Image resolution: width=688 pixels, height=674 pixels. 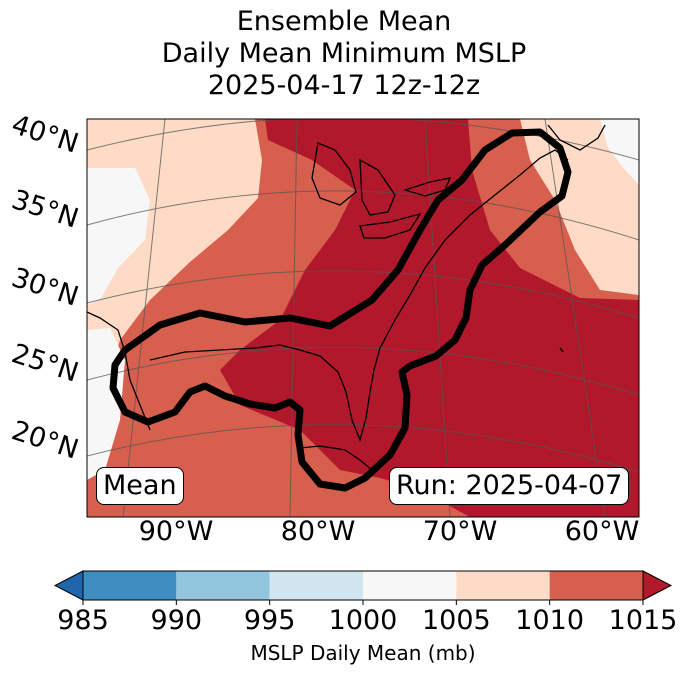 I want to click on colorbar-tick-label: 1015, so click(x=643, y=620).